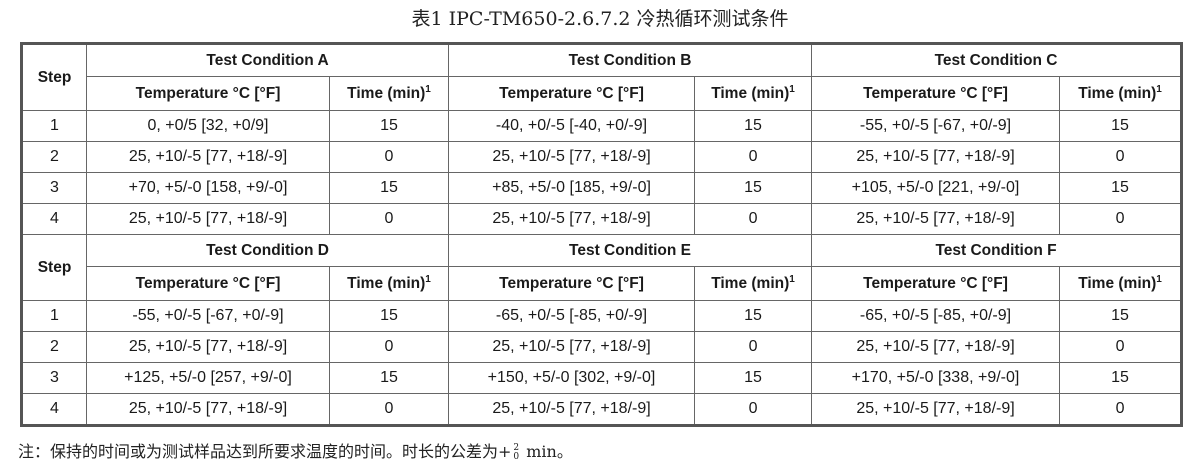 This screenshot has width=1200, height=471. Describe the element at coordinates (208, 126) in the screenshot. I see `temperature-cell: 0, +0/5 [32, +0/9]` at that location.